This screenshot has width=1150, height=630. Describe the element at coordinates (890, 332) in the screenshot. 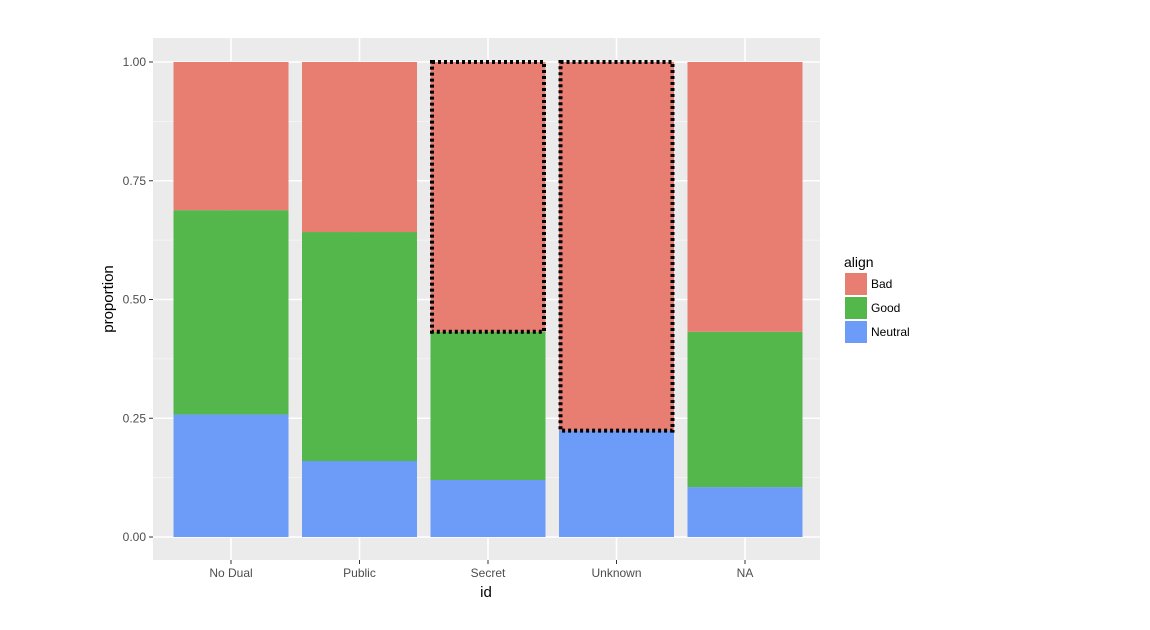

I see `legend-label-neutral: Neutral` at that location.